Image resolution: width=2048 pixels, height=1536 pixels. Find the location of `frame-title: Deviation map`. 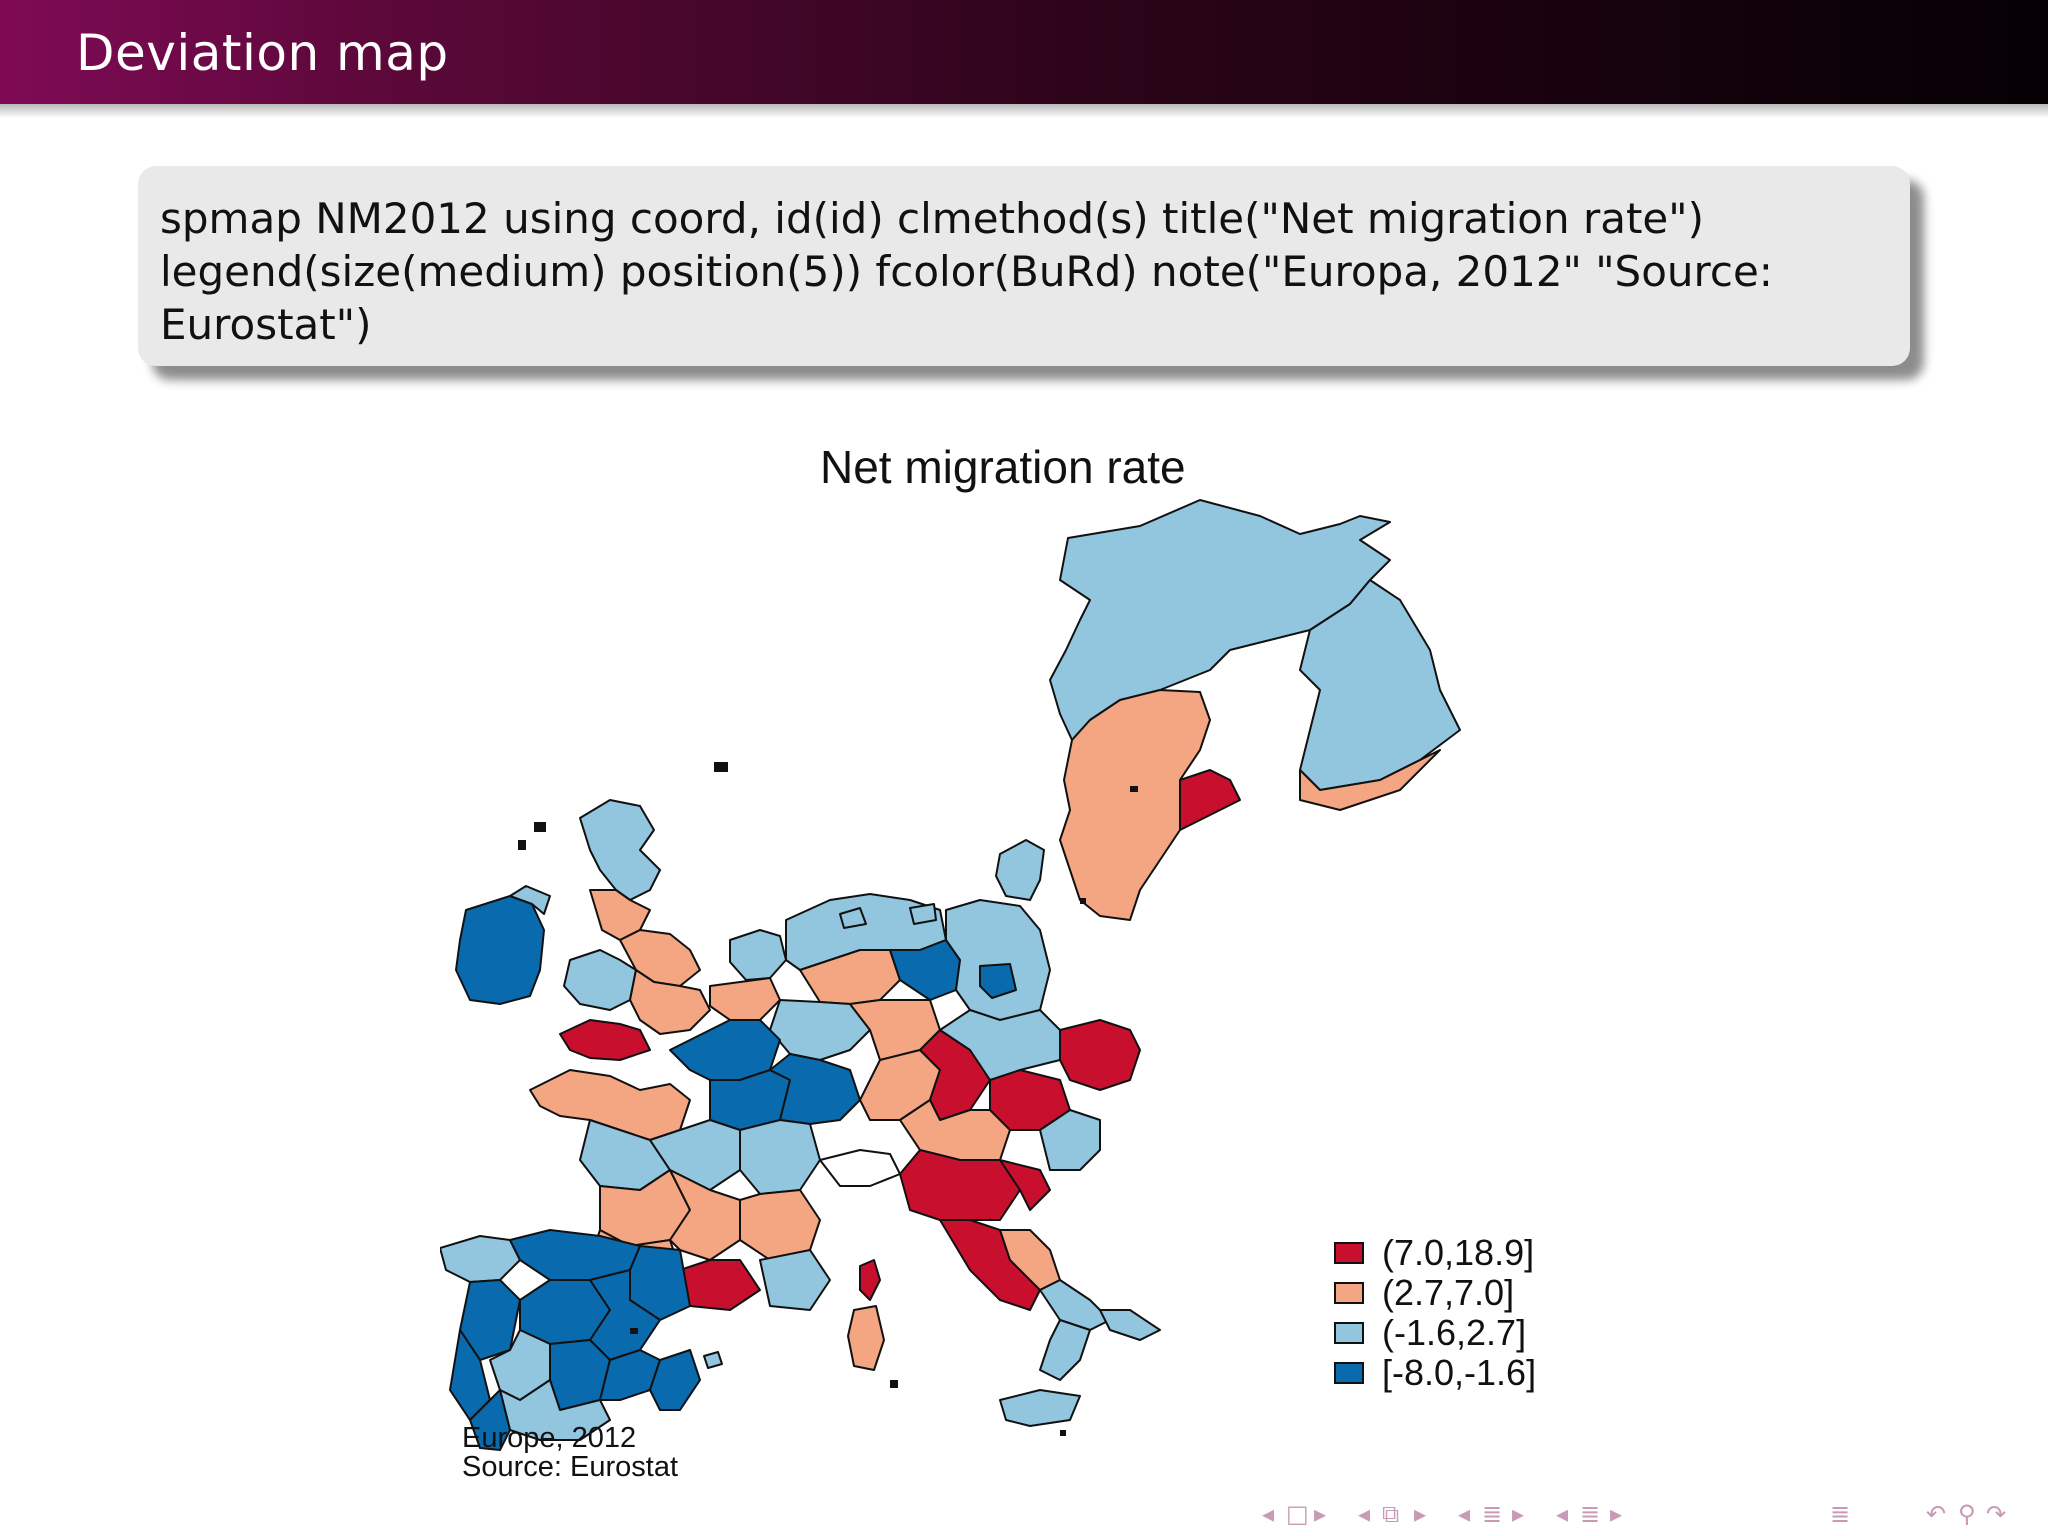

frame-title: Deviation map is located at coordinates (262, 53).